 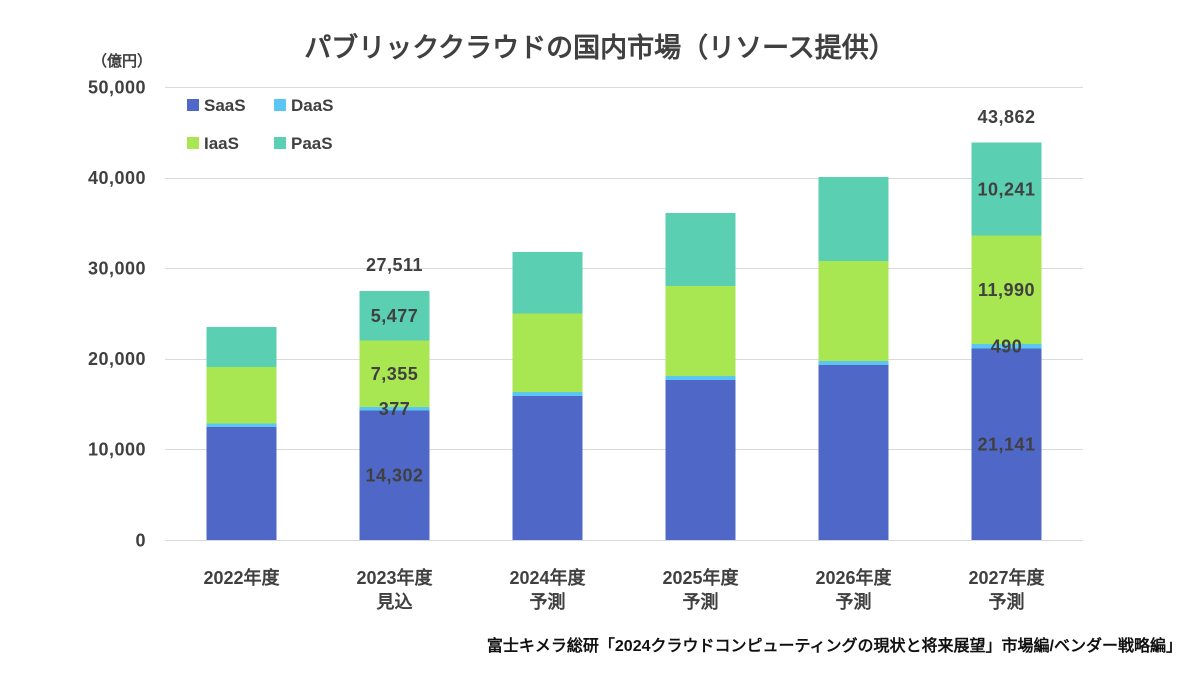 What do you see at coordinates (241, 395) in the screenshot?
I see `bar-iaas-2022` at bounding box center [241, 395].